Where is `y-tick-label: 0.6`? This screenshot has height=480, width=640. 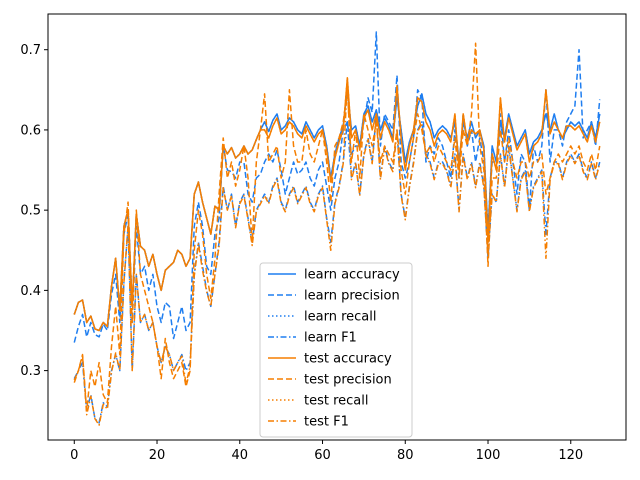 y-tick-label: 0.6 is located at coordinates (30, 130).